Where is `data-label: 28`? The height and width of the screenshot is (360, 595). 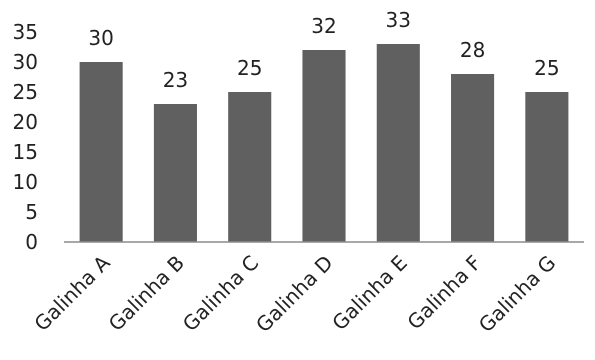 data-label: 28 is located at coordinates (472, 50).